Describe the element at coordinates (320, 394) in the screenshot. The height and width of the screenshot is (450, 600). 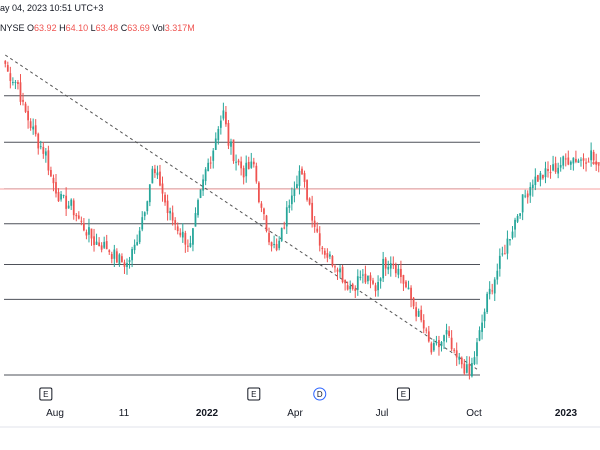
I see `dividend-marker-shape` at that location.